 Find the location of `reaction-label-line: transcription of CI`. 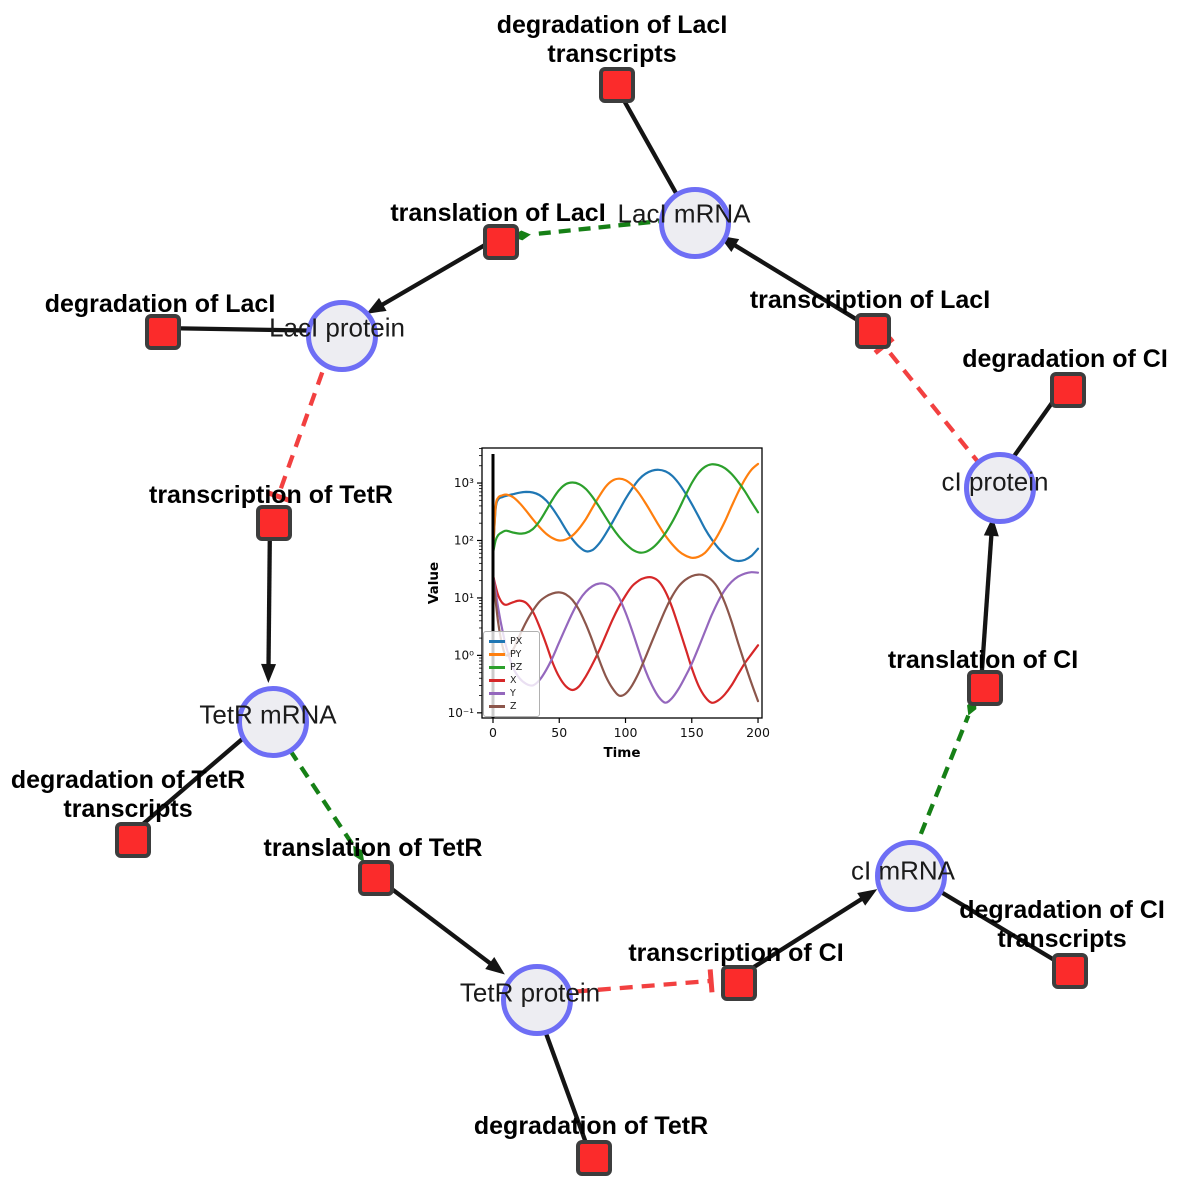

reaction-label-line: transcription of CI is located at coordinates (736, 953).